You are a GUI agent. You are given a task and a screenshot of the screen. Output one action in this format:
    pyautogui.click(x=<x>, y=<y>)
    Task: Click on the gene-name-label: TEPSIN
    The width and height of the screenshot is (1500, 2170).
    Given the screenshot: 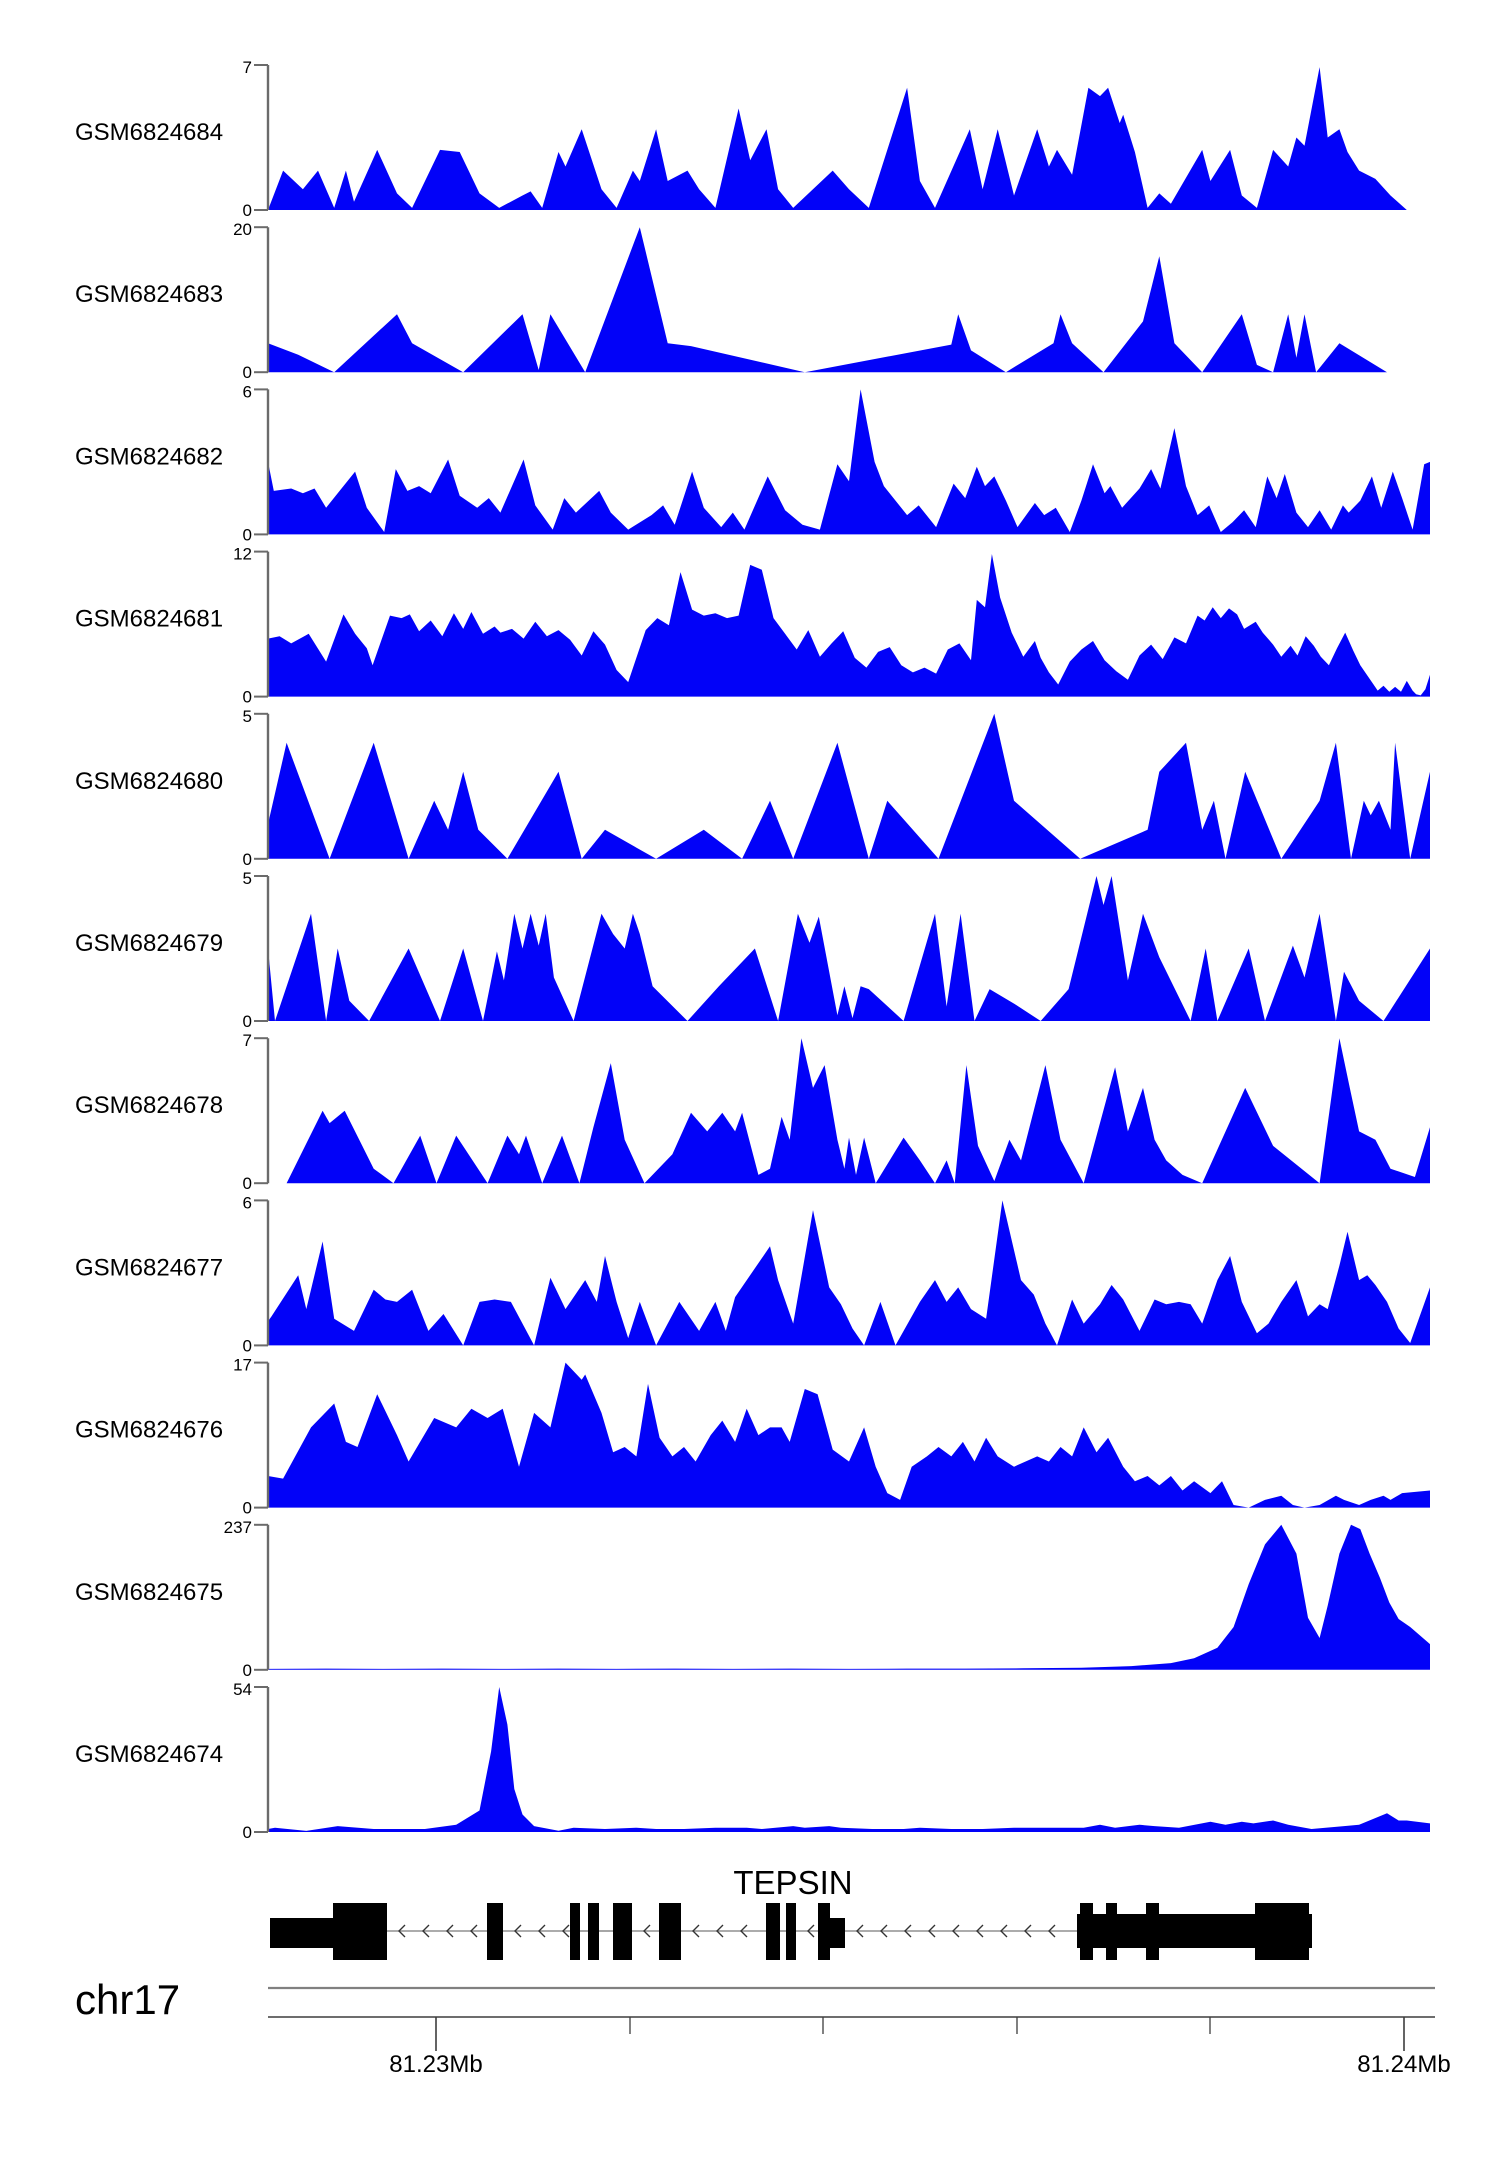 What is the action you would take?
    pyautogui.click(x=792, y=1882)
    